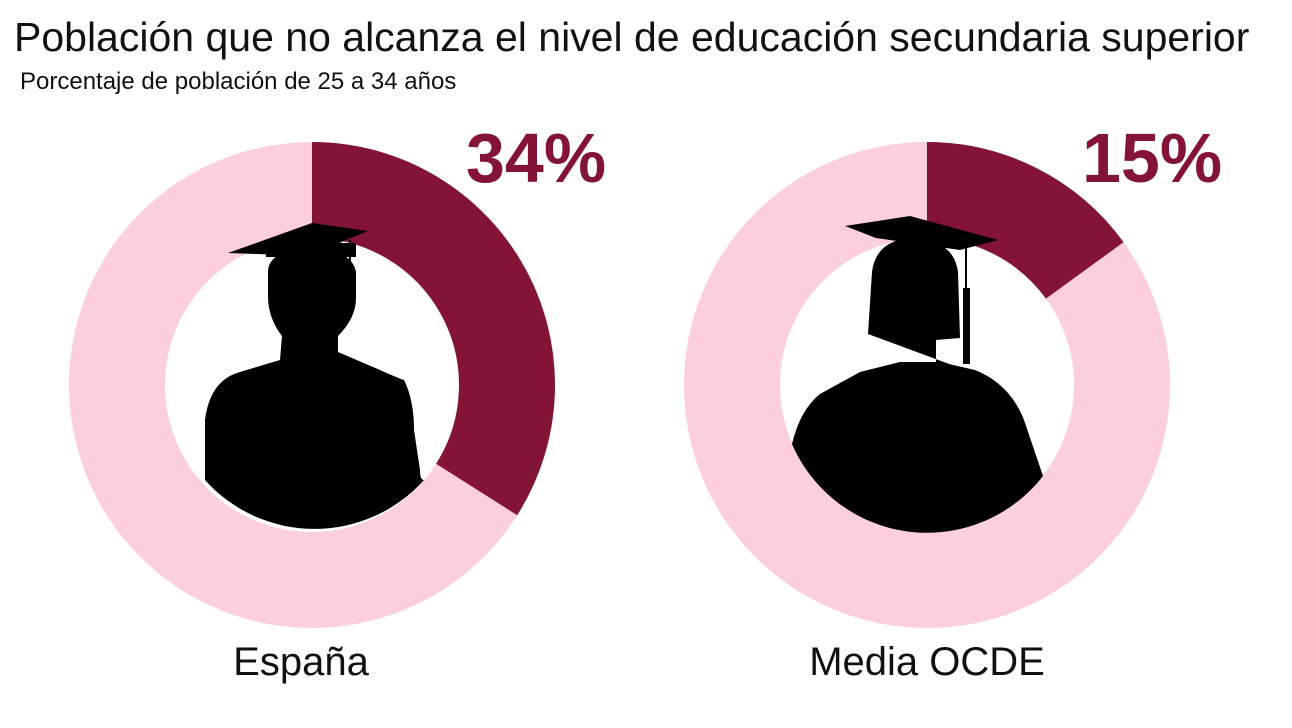 Image resolution: width=1292 pixels, height=728 pixels. I want to click on male-graduate-silhouette-icon, so click(314, 376).